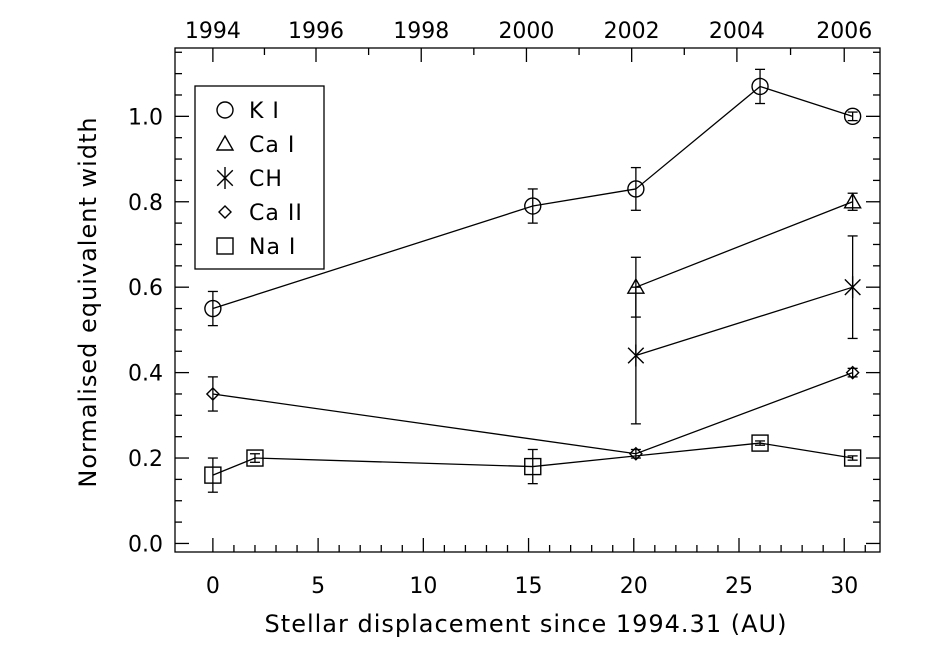  What do you see at coordinates (213, 31) in the screenshot?
I see `top-tick-label: 1994` at bounding box center [213, 31].